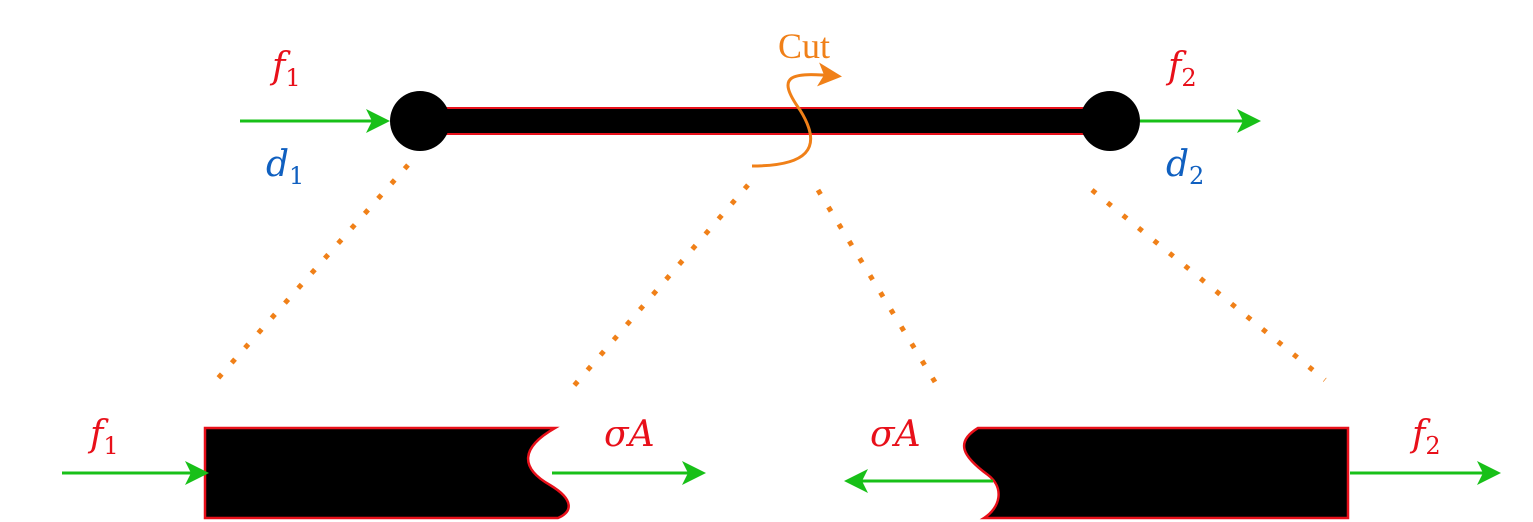 Image resolution: width=1533 pixels, height=522 pixels. Describe the element at coordinates (285, 167) in the screenshot. I see `d1-label: d1` at that location.